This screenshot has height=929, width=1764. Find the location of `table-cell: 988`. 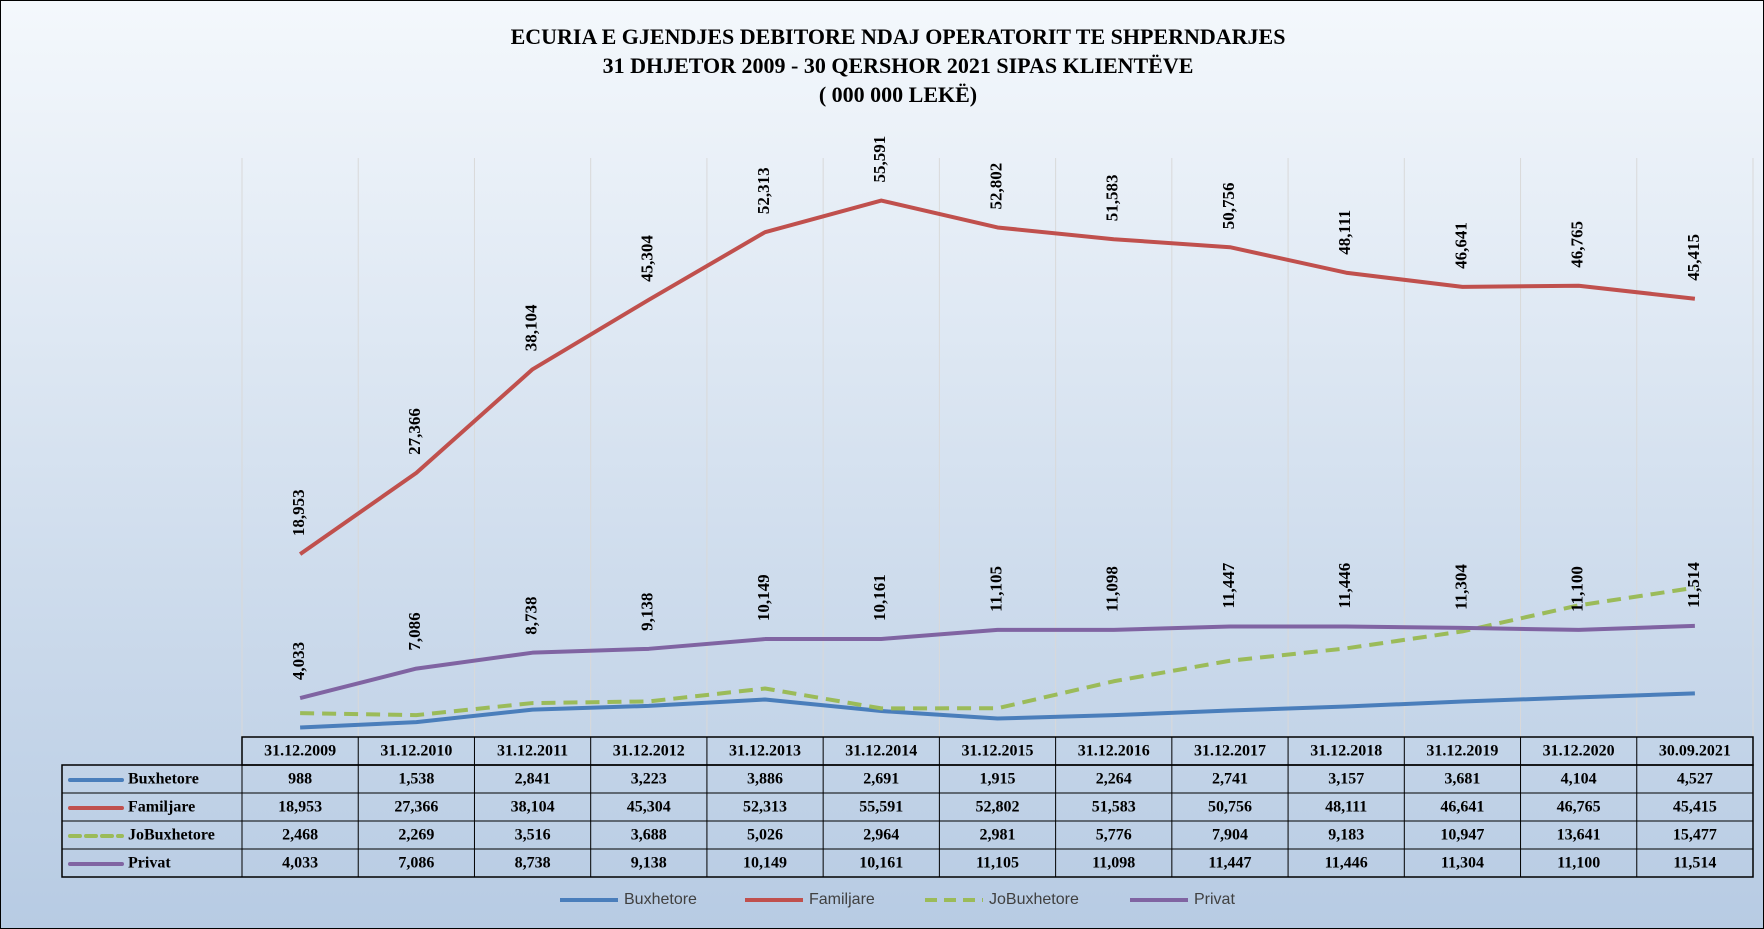

table-cell: 988 is located at coordinates (300, 779).